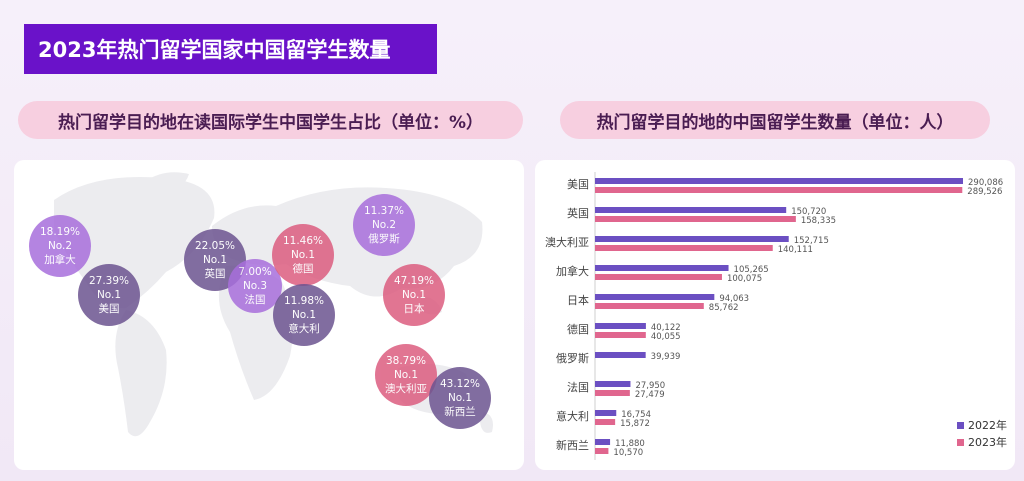 The width and height of the screenshot is (1024, 481). I want to click on bubble-pct: 47.19%, so click(414, 281).